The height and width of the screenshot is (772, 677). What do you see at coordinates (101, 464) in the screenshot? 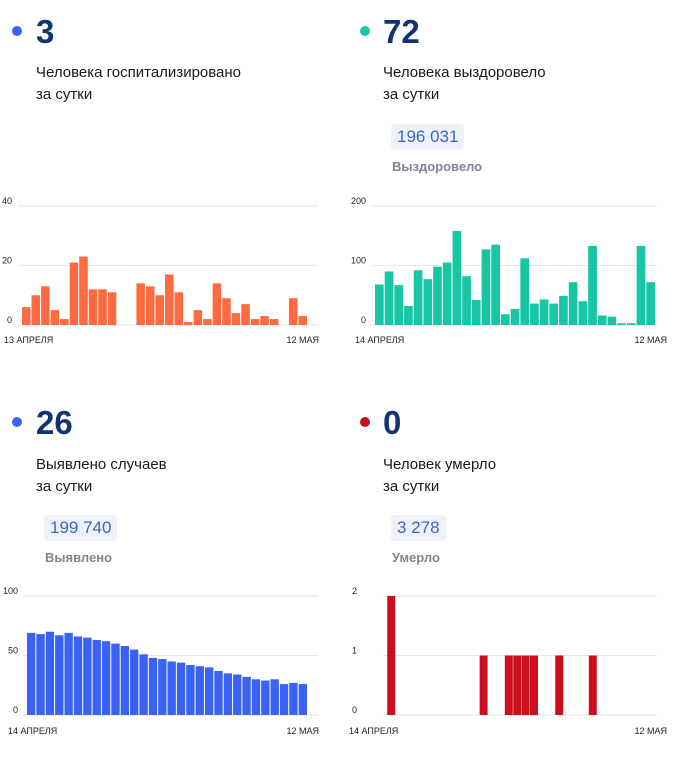
I see `cases-desc-line1: Выявлено случаев` at bounding box center [101, 464].